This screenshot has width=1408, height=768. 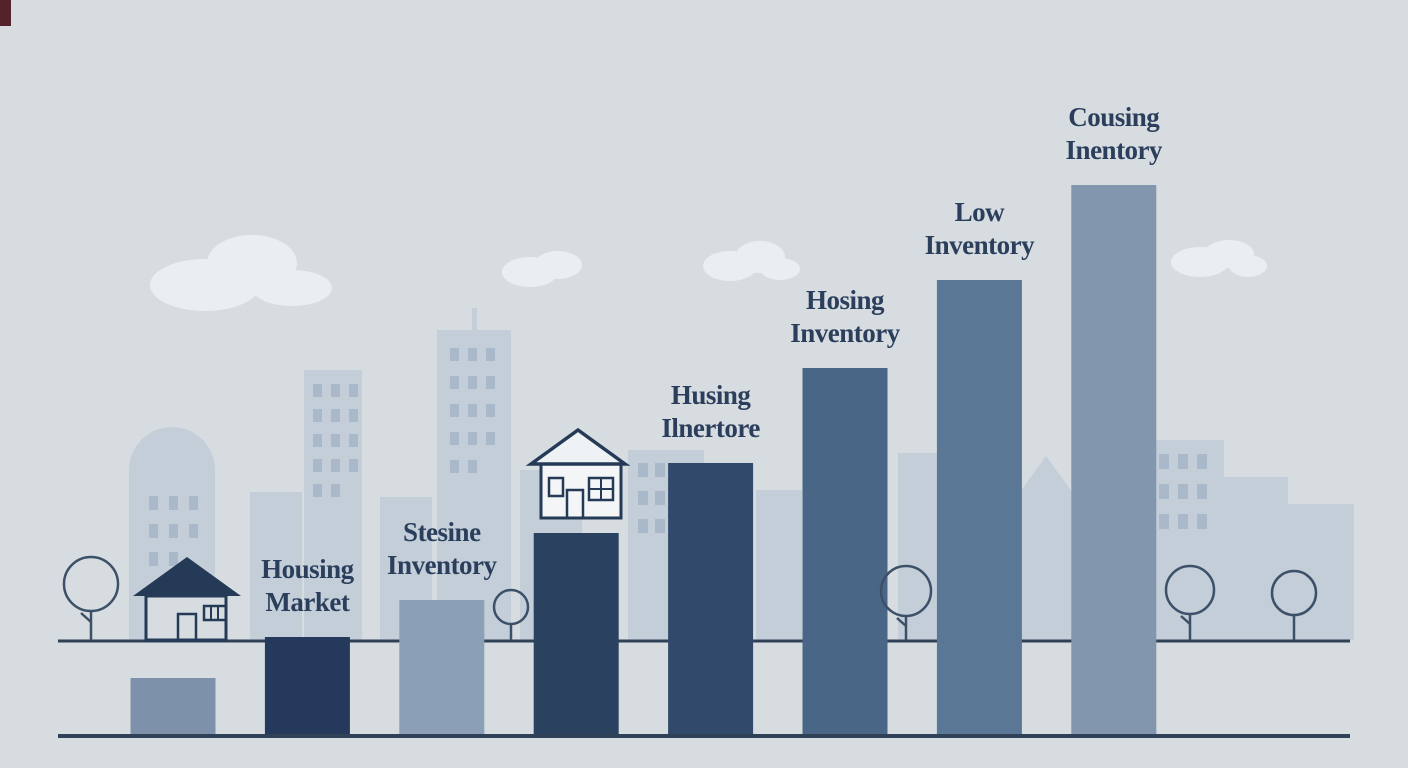 I want to click on bar-label-line: Husing, so click(x=711, y=395).